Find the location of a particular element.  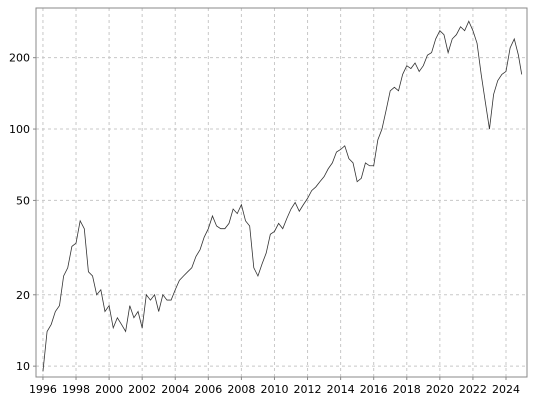

x-tick-label: 2002 is located at coordinates (142, 389).